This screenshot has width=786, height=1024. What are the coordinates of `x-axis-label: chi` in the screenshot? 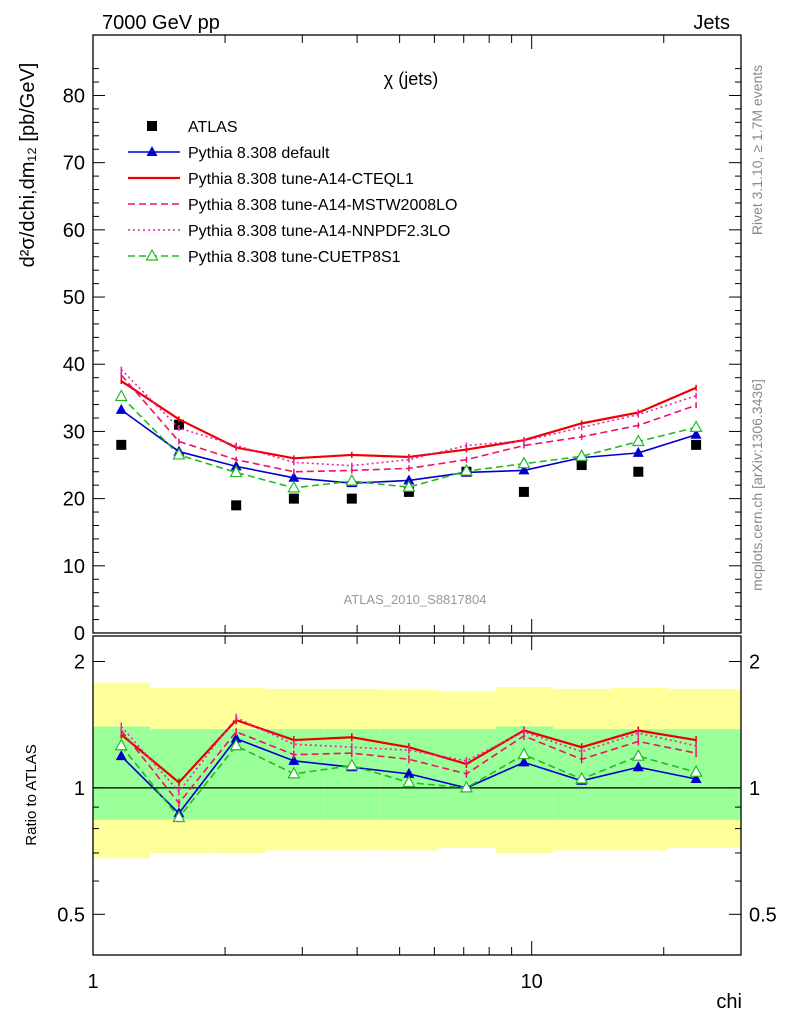 It's located at (729, 1002).